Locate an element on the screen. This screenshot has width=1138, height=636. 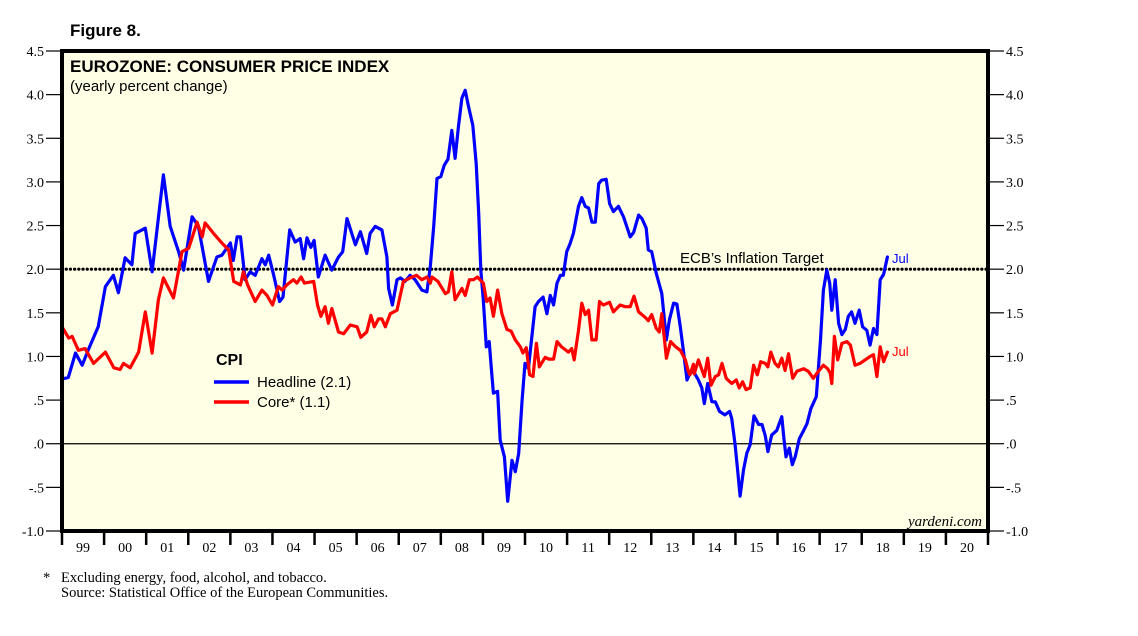
x-tick-label: 12 is located at coordinates (630, 548).